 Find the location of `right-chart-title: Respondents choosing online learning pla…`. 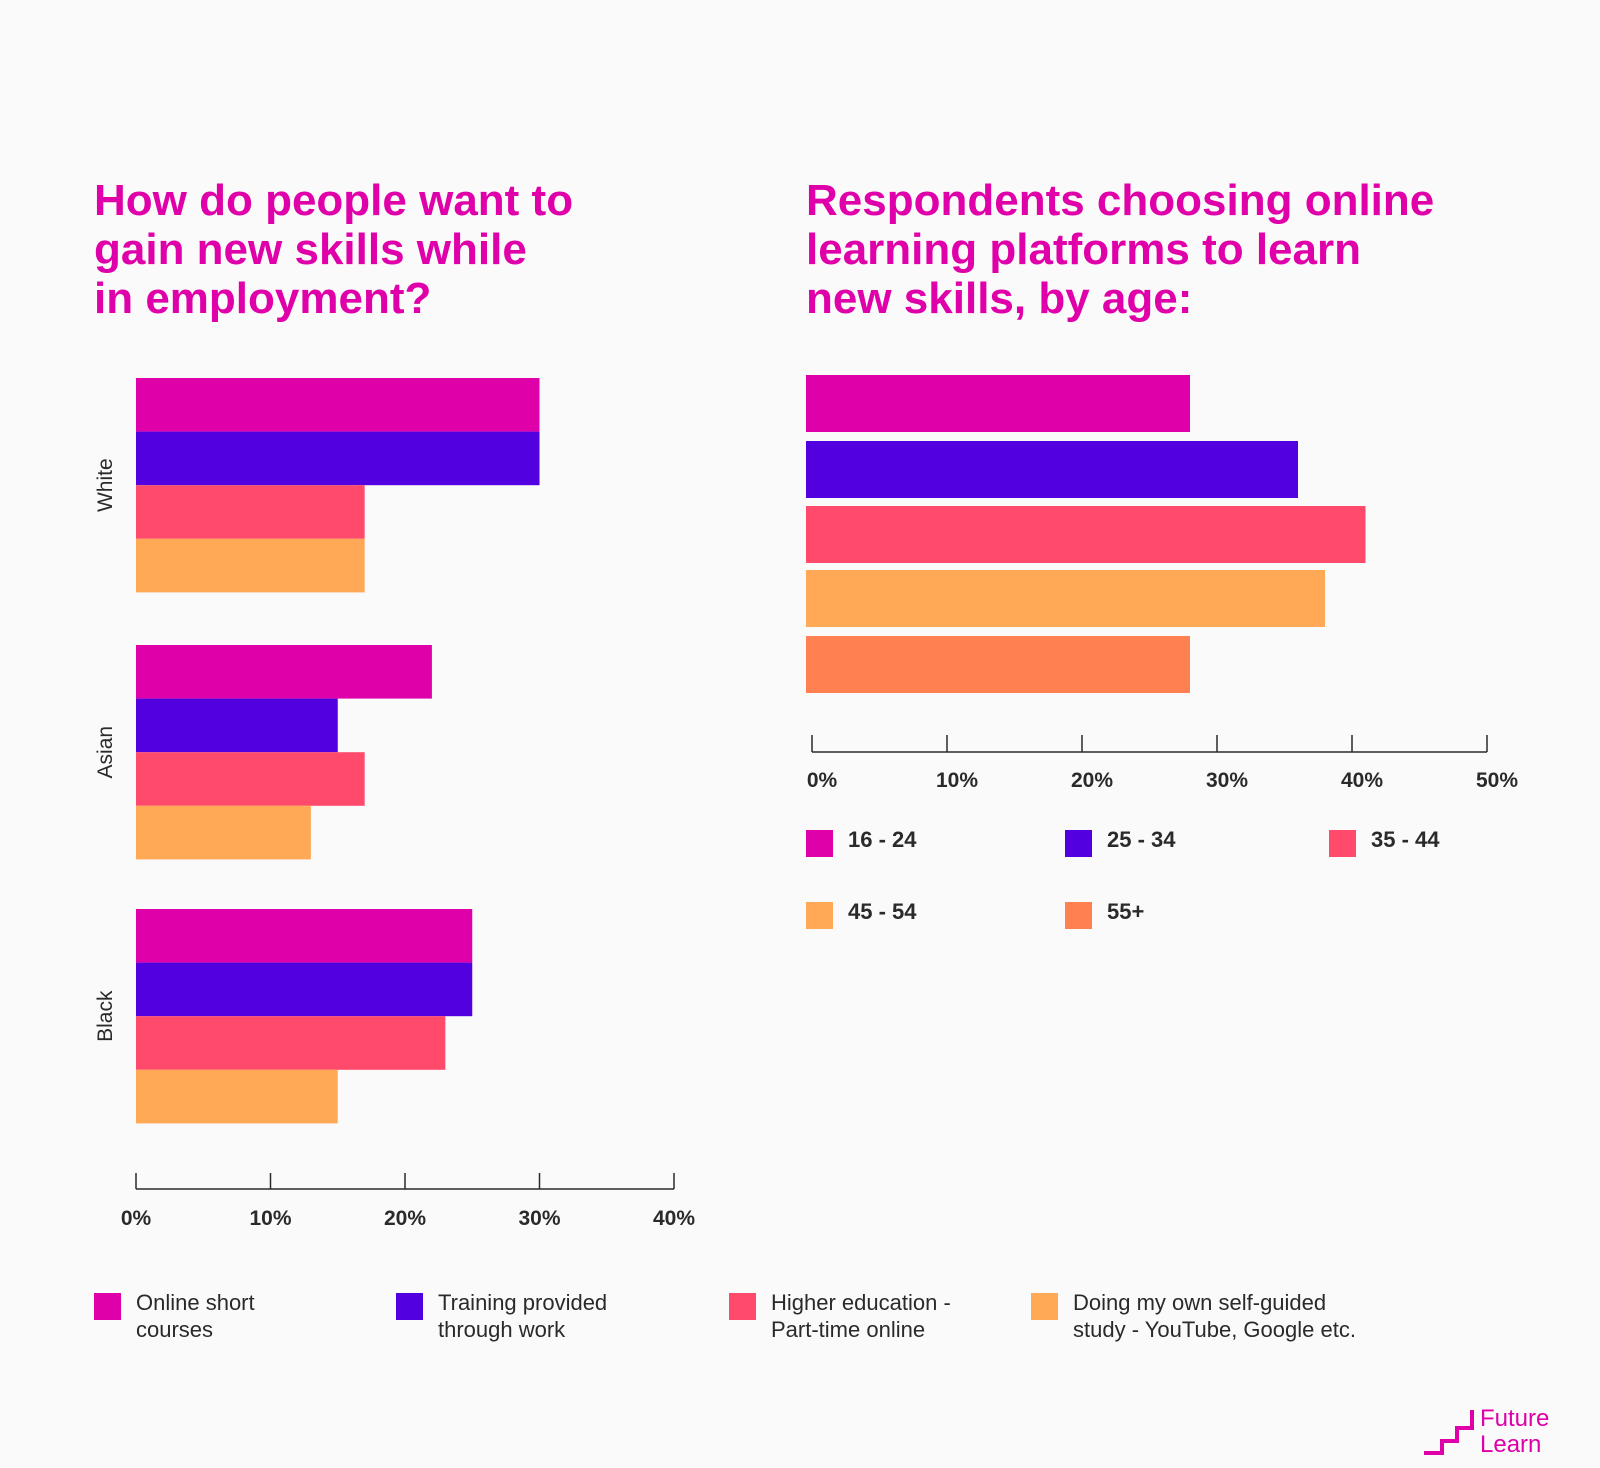

right-chart-title: Respondents choosing online learning pla… is located at coordinates (1120, 249).